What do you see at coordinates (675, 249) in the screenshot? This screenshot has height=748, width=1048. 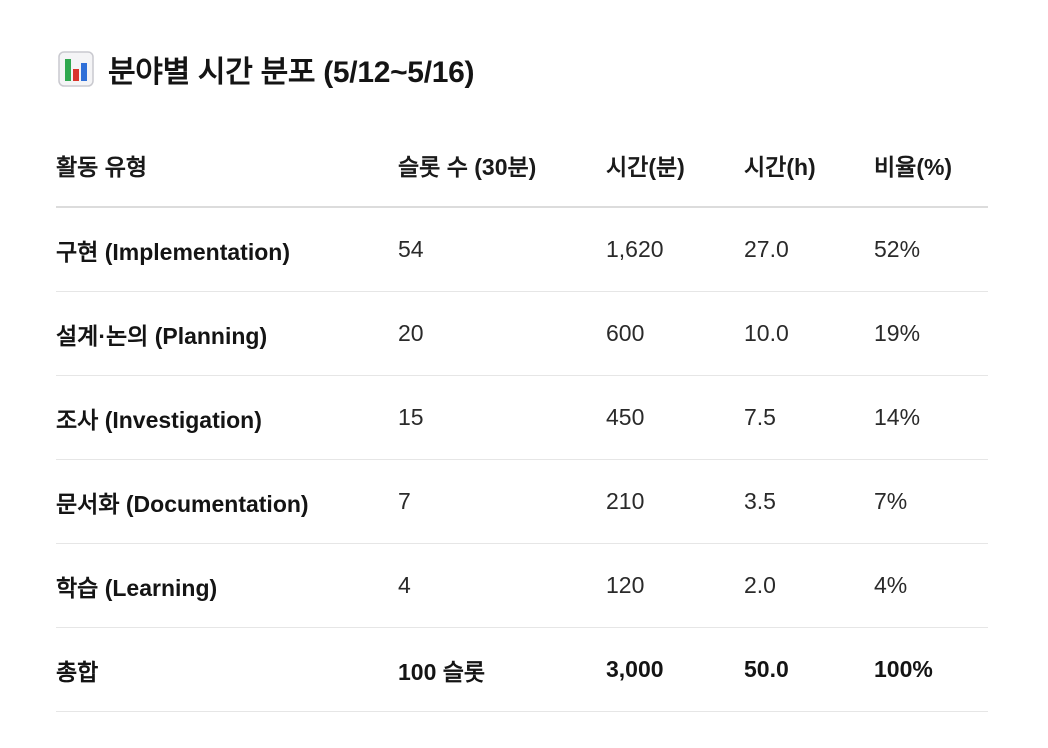 I see `minutes: 1,620` at bounding box center [675, 249].